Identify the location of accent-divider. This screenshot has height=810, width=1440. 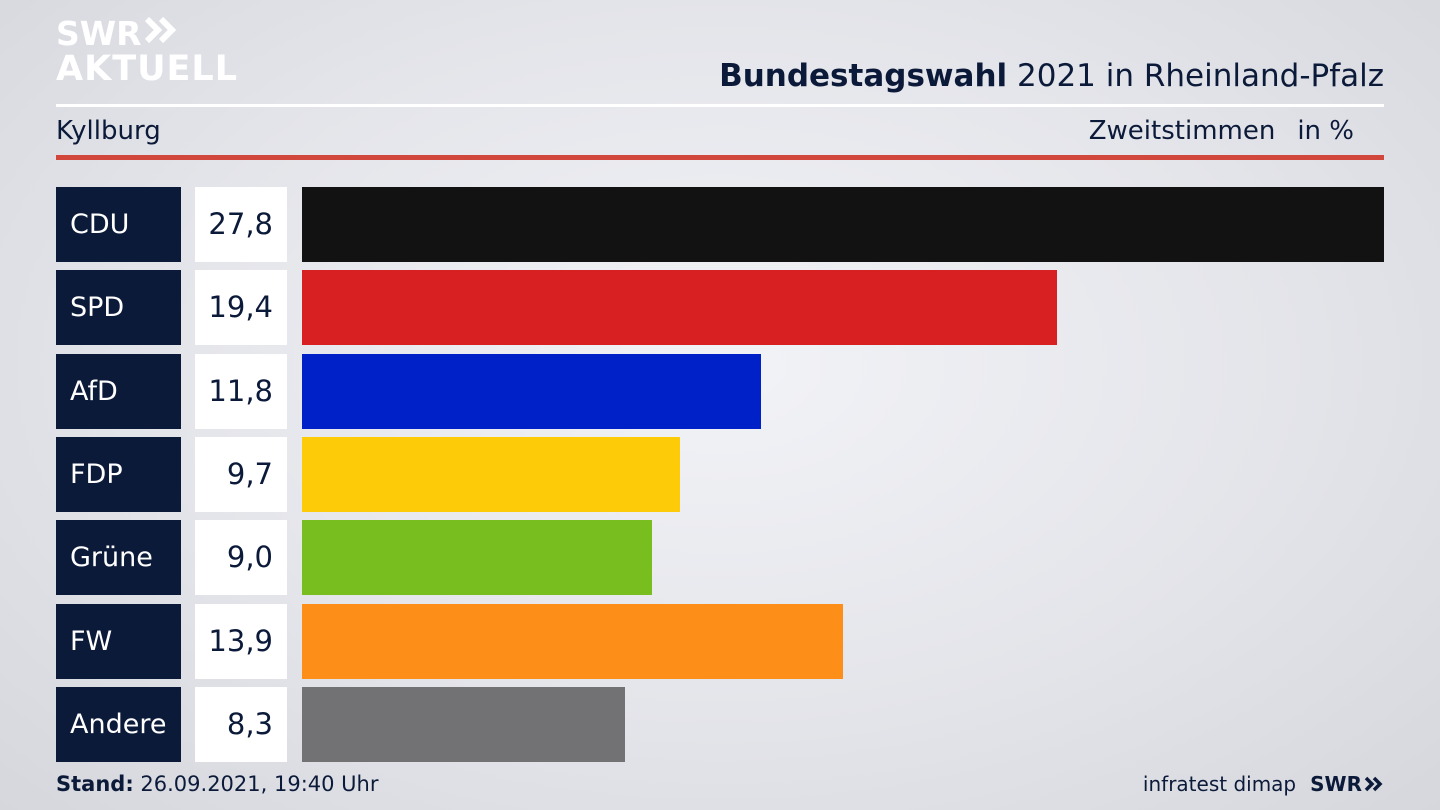
(720, 157).